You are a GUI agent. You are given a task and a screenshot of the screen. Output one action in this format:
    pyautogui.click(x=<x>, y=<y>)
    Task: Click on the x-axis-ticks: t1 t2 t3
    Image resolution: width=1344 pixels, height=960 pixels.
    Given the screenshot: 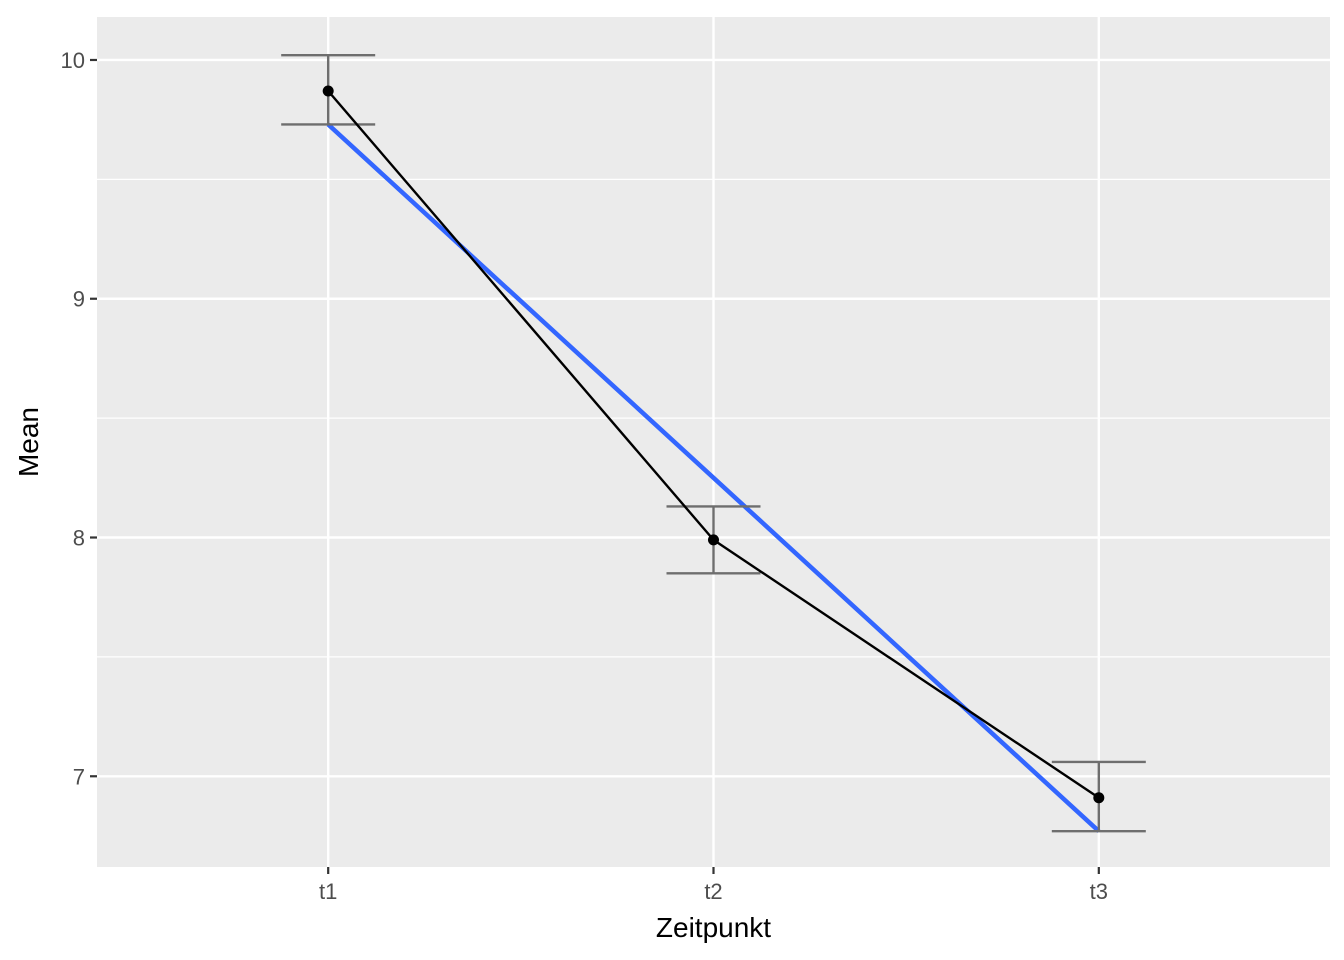 What is the action you would take?
    pyautogui.click(x=713, y=885)
    